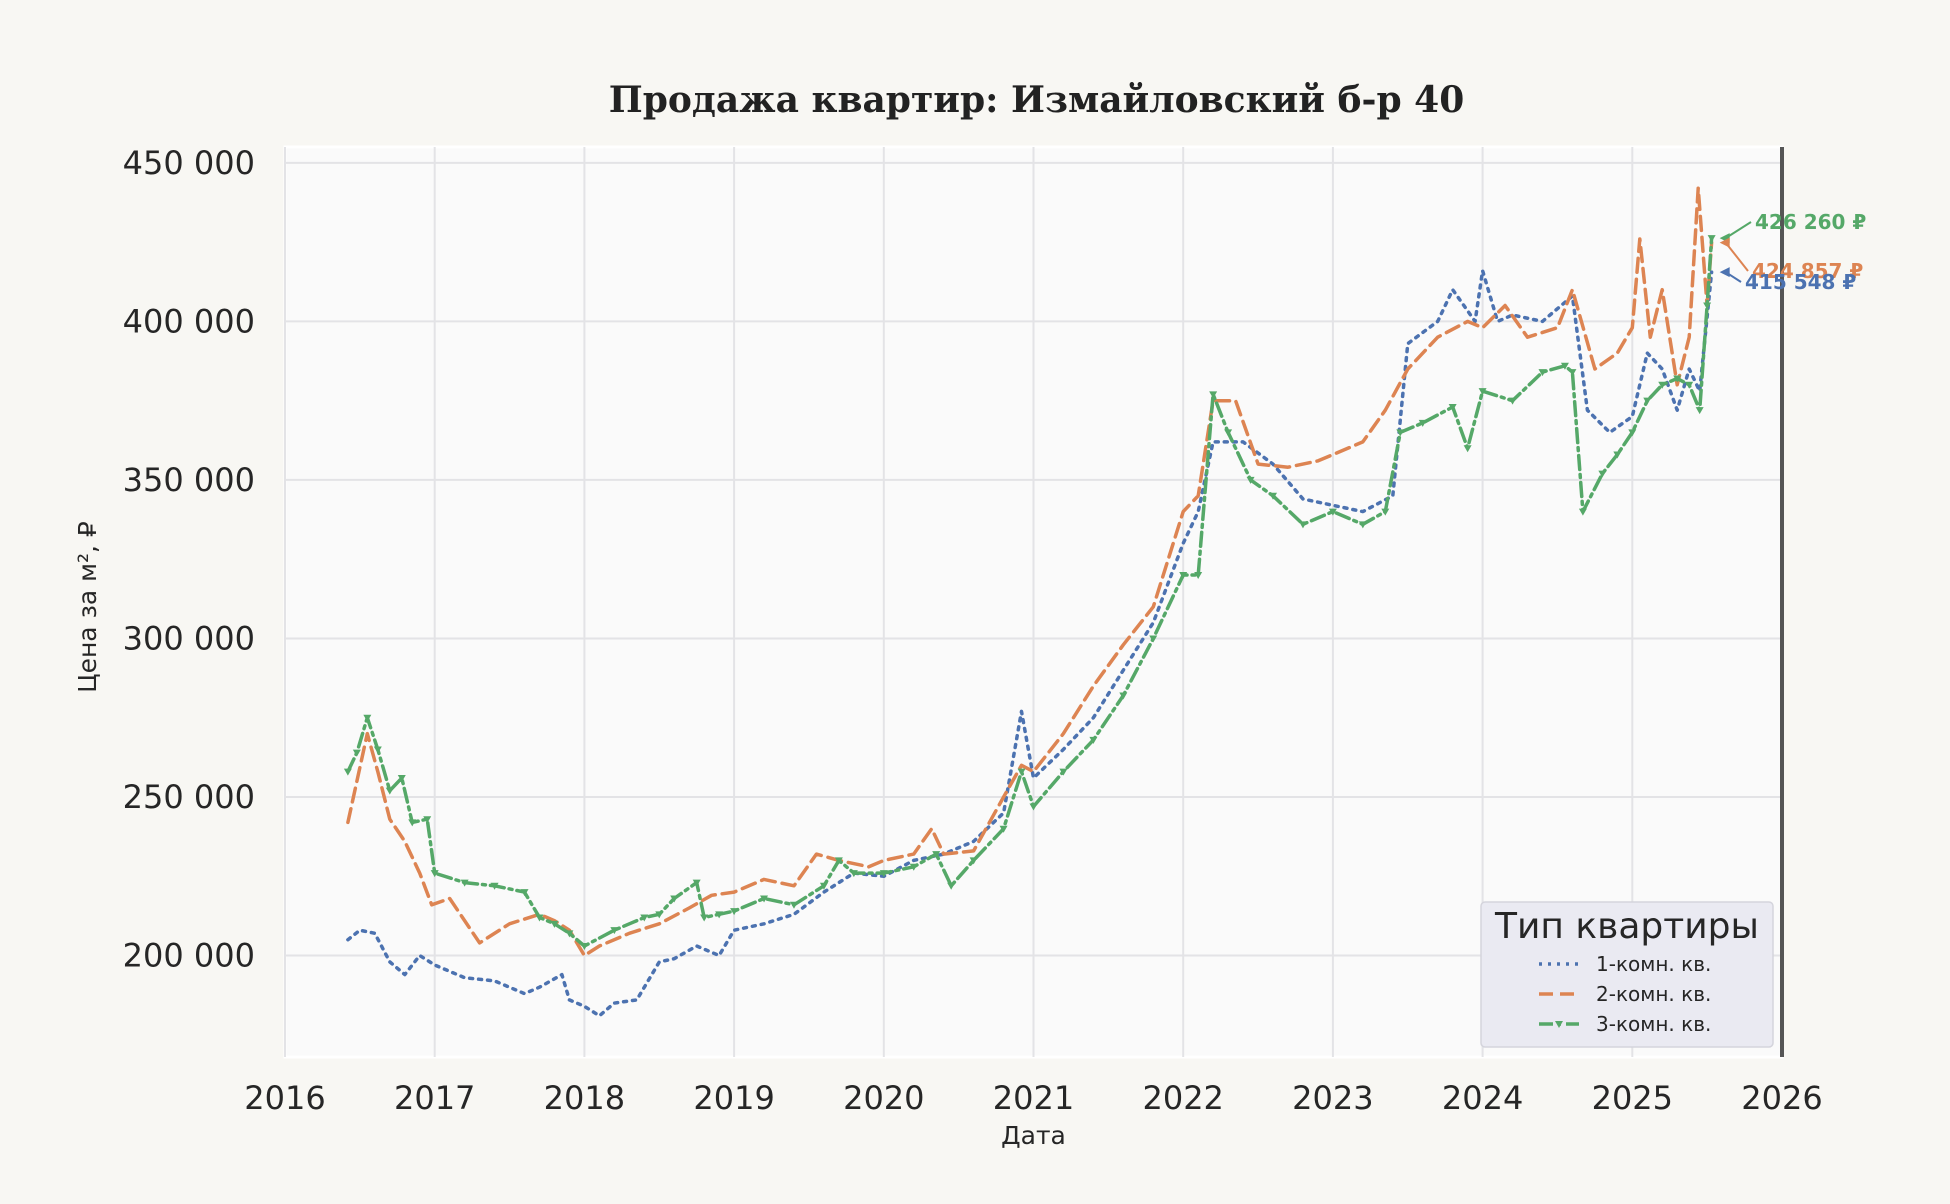 The width and height of the screenshot is (1950, 1204). I want to click on legend-item-3-room: 3-комн. кв., so click(1625, 1024).